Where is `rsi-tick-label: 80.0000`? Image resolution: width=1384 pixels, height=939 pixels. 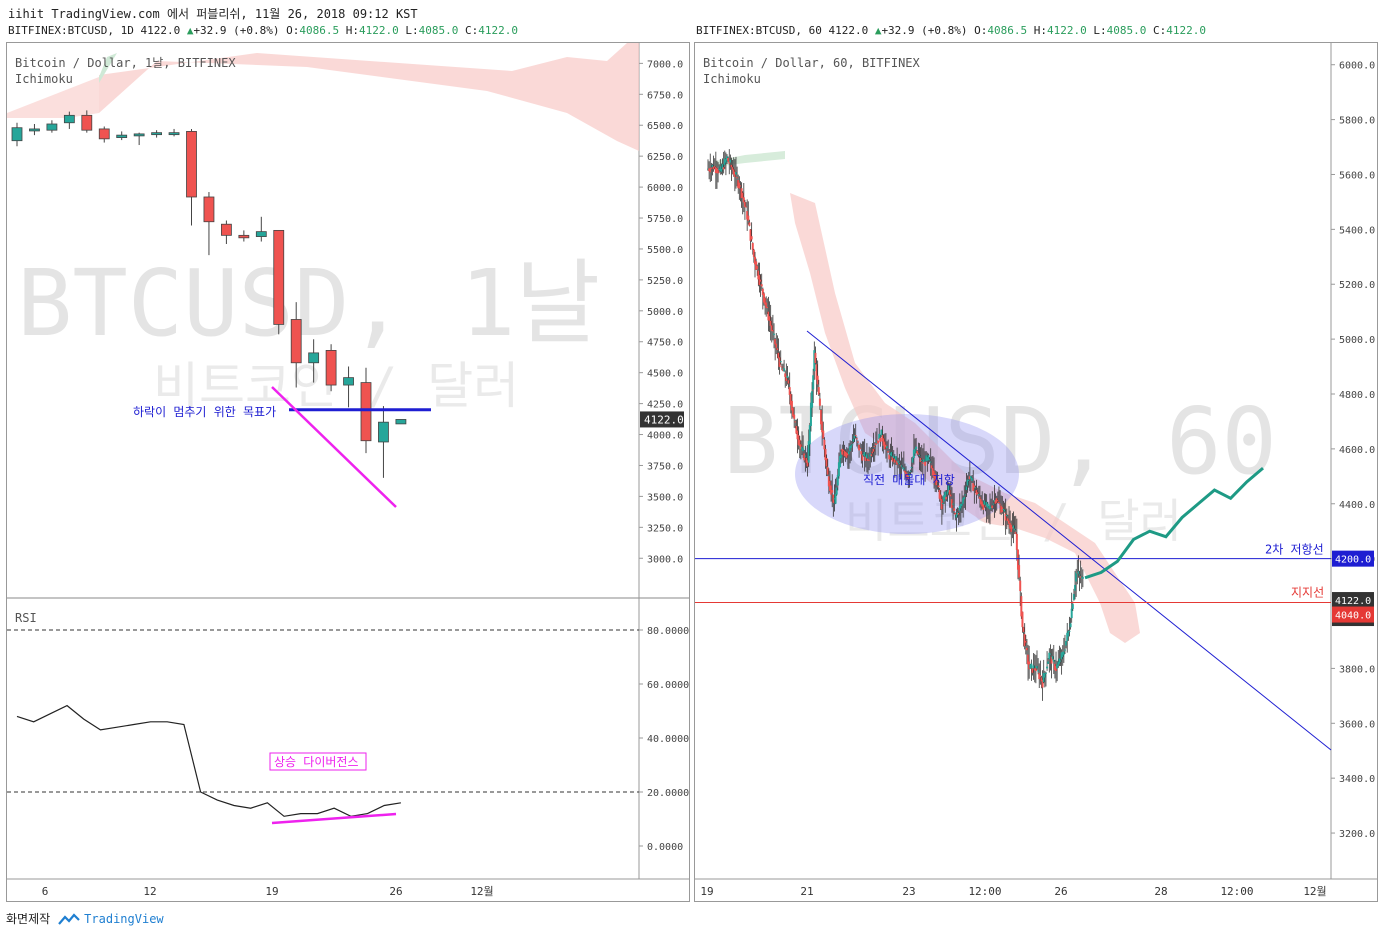
rsi-tick-label: 80.0000 is located at coordinates (668, 631).